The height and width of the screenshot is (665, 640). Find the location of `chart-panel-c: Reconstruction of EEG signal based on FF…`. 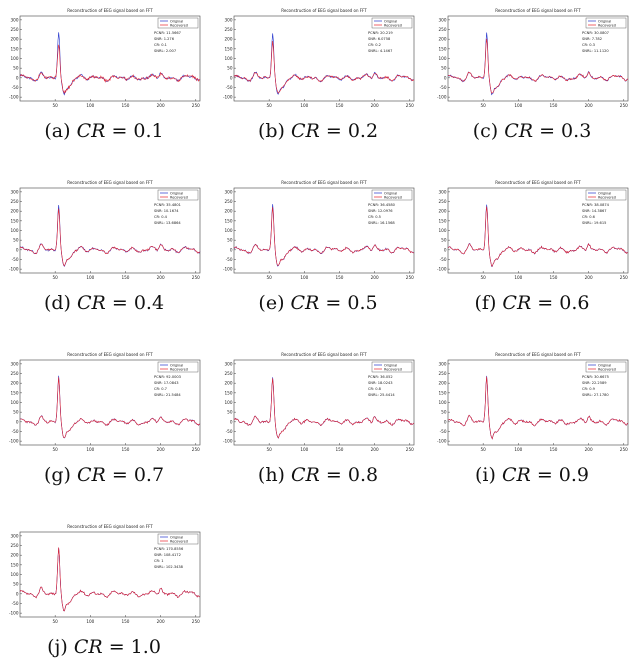

chart-panel-c: Reconstruction of EEG signal based on FF… is located at coordinates (532, 58).